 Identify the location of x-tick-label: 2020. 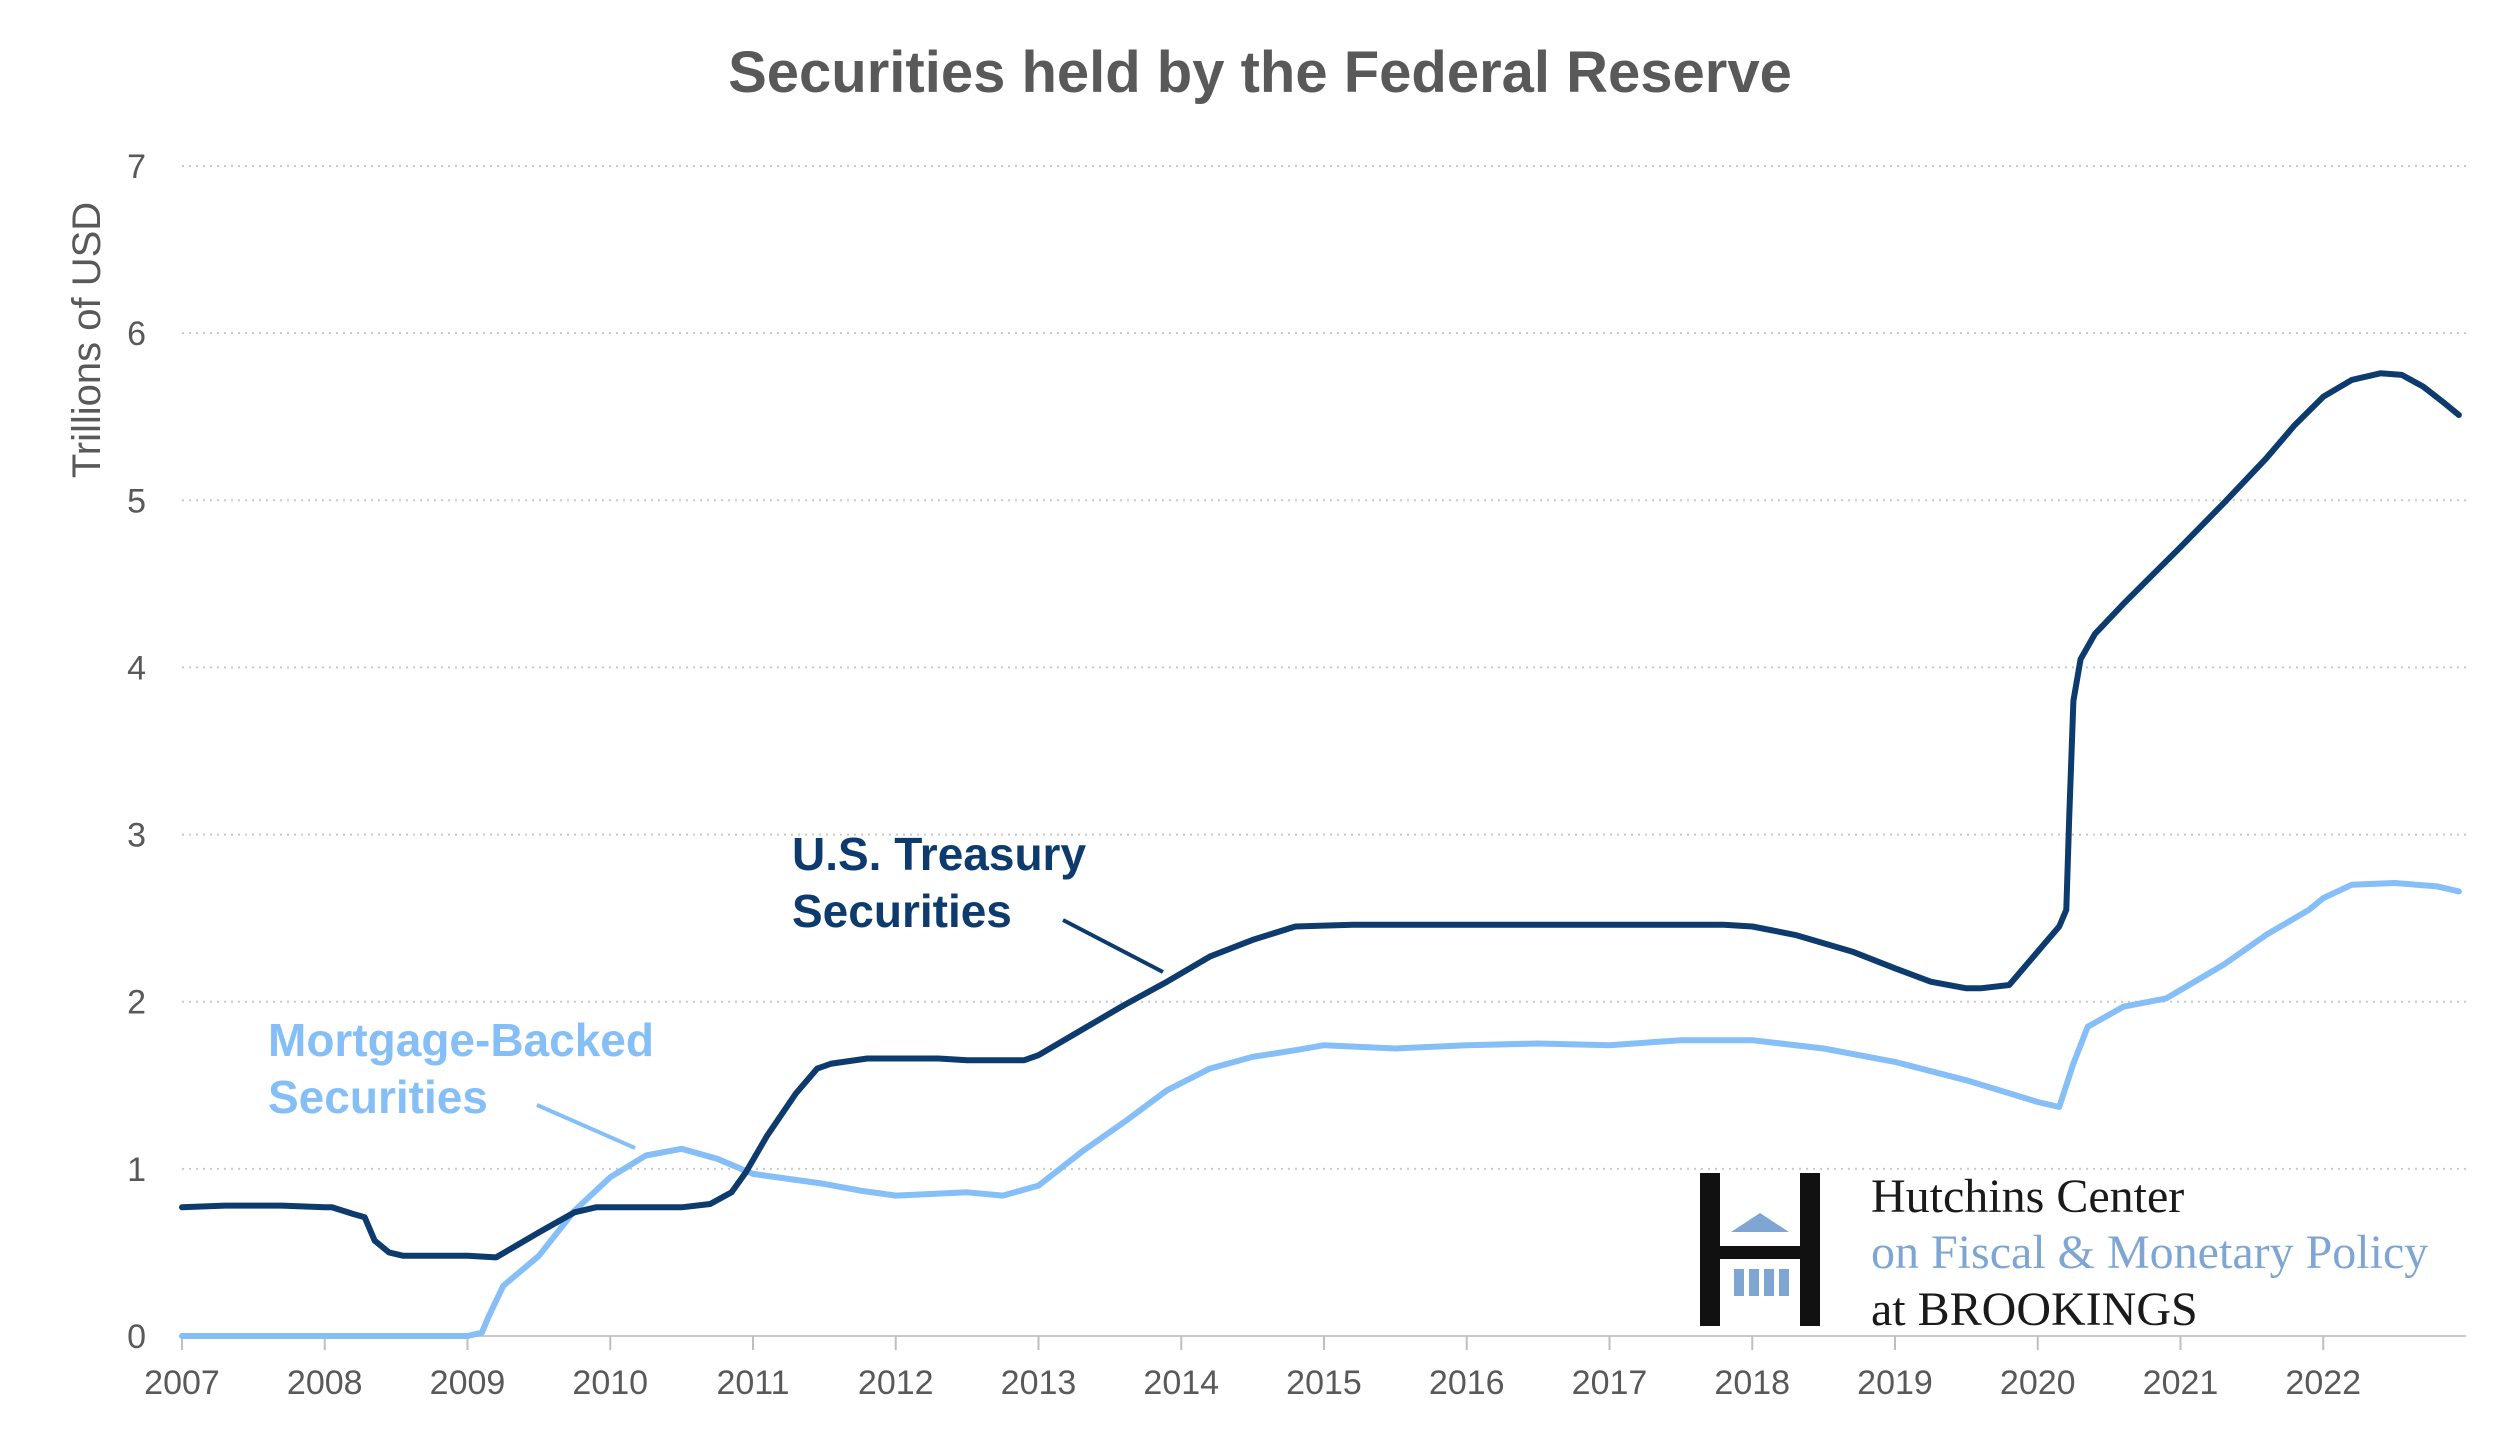
(2038, 1383).